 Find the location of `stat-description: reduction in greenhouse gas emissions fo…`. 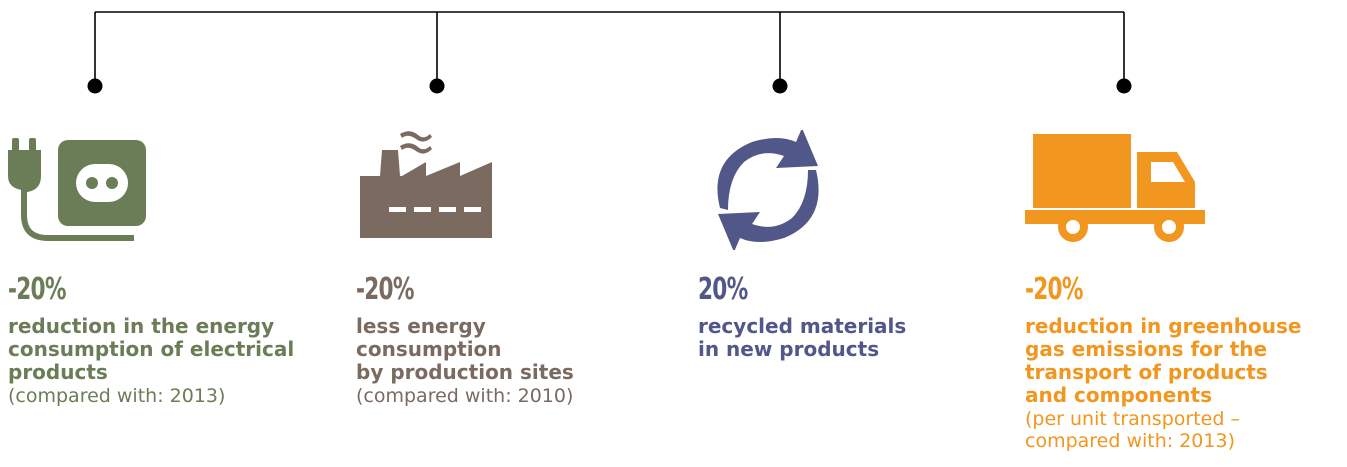

stat-description: reduction in greenhouse gas emissions fo… is located at coordinates (1163, 360).